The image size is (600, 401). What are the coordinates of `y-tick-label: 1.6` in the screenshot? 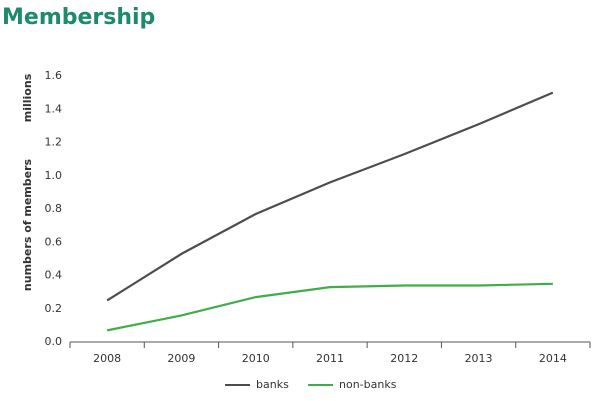 It's located at (54, 75).